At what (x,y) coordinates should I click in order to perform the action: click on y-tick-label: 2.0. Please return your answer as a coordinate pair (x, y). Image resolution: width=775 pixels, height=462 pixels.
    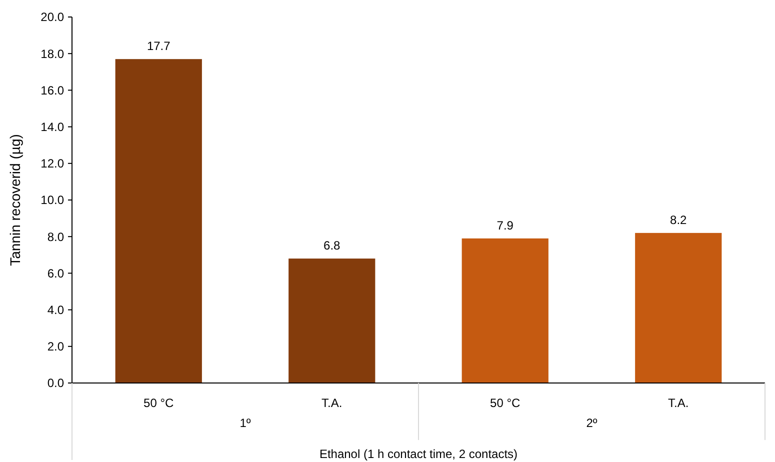
    Looking at the image, I should click on (55, 347).